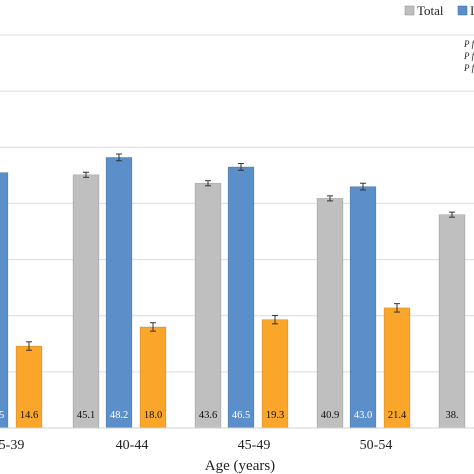 The image size is (474, 474). What do you see at coordinates (472, 10) in the screenshot?
I see `legend-label-series-2: I` at bounding box center [472, 10].